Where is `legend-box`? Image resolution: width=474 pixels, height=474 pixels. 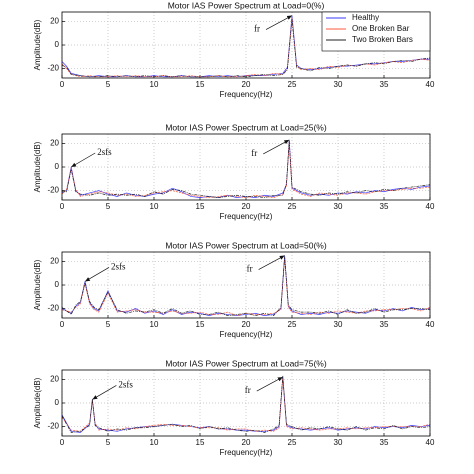
legend-box is located at coordinates (376, 31).